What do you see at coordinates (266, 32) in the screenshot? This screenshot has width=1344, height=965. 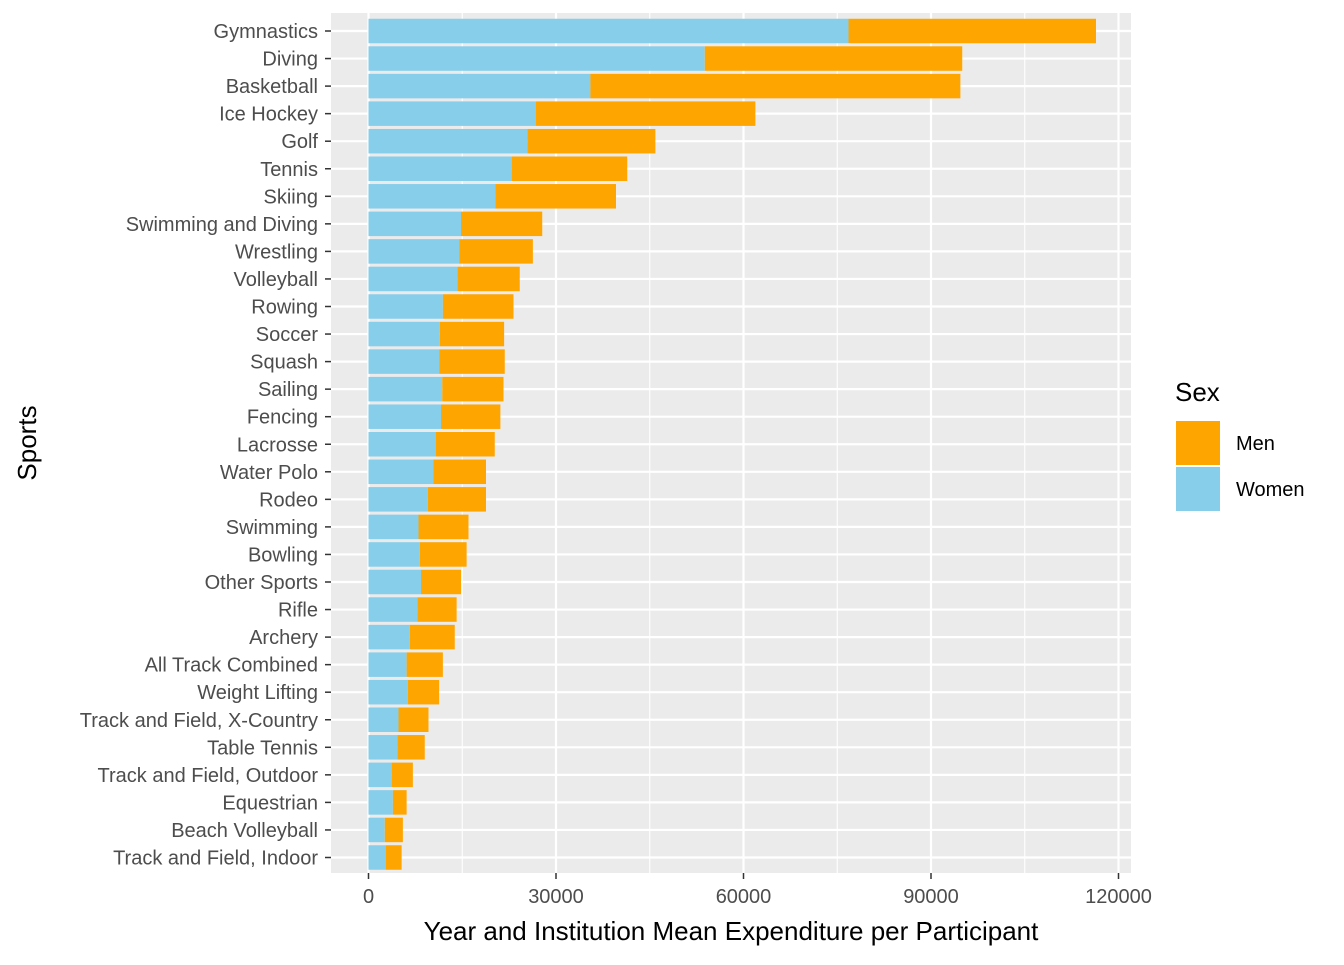 I see `y-tick-label: Gymnastics` at bounding box center [266, 32].